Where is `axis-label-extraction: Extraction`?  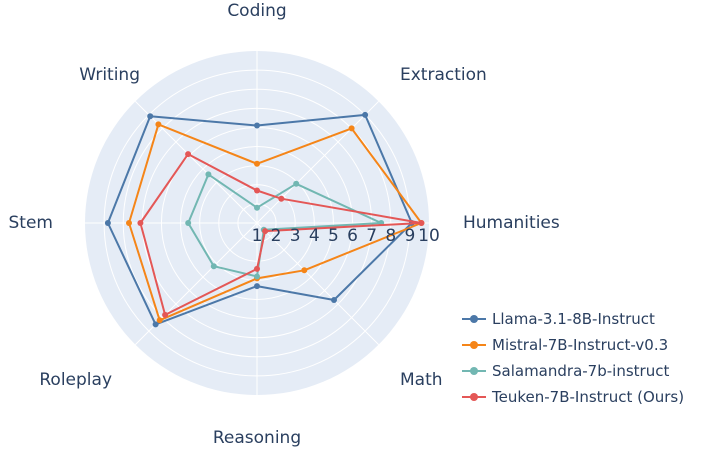 axis-label-extraction: Extraction is located at coordinates (443, 75).